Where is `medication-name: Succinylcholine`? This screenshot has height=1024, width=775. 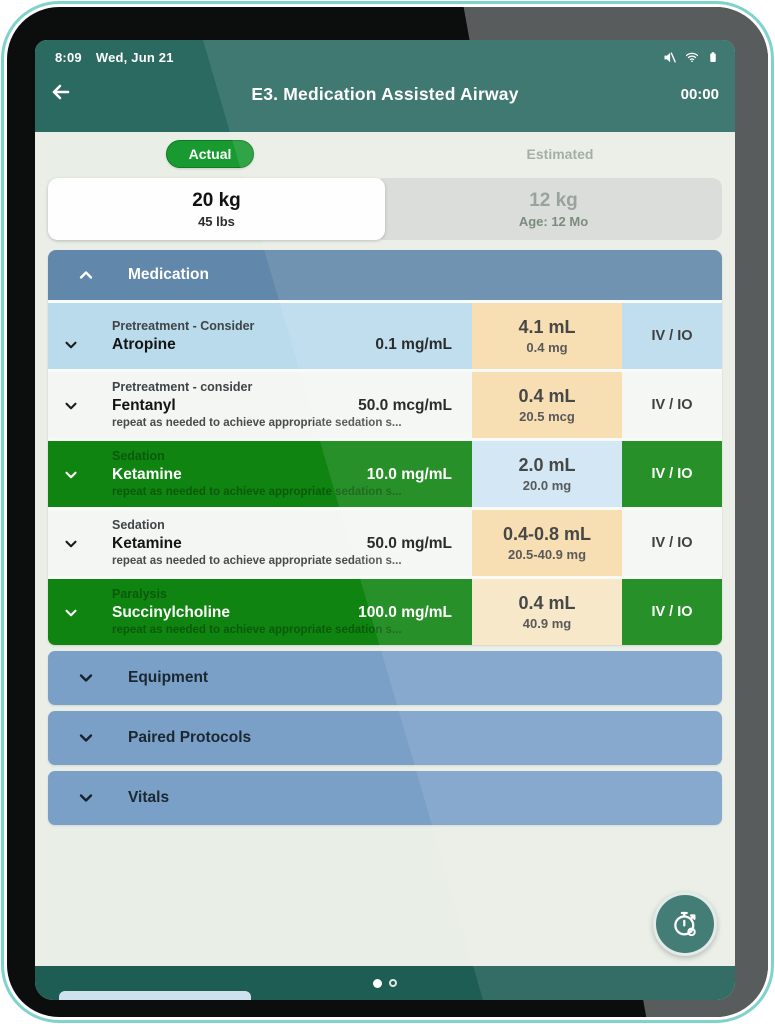 medication-name: Succinylcholine is located at coordinates (171, 613).